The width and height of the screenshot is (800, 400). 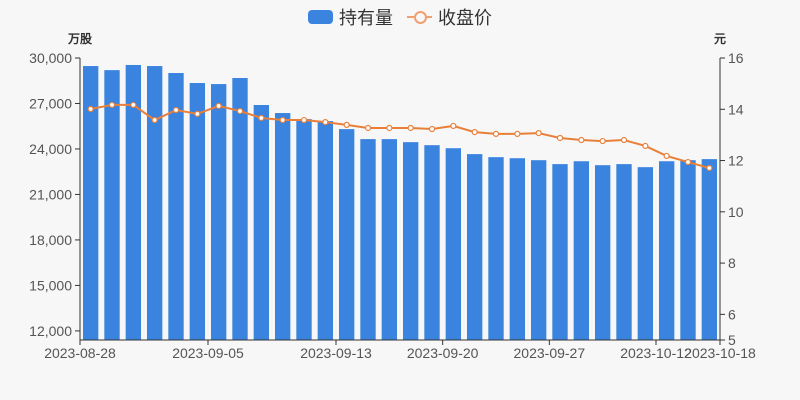 What do you see at coordinates (208, 353) in the screenshot?
I see `x-tick-label: 2023-09-05` at bounding box center [208, 353].